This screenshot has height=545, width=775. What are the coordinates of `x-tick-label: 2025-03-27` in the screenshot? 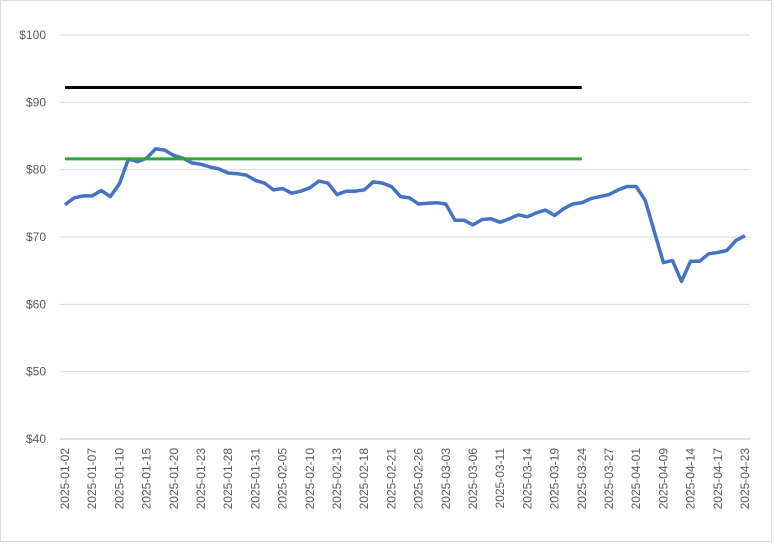 It's located at (609, 479).